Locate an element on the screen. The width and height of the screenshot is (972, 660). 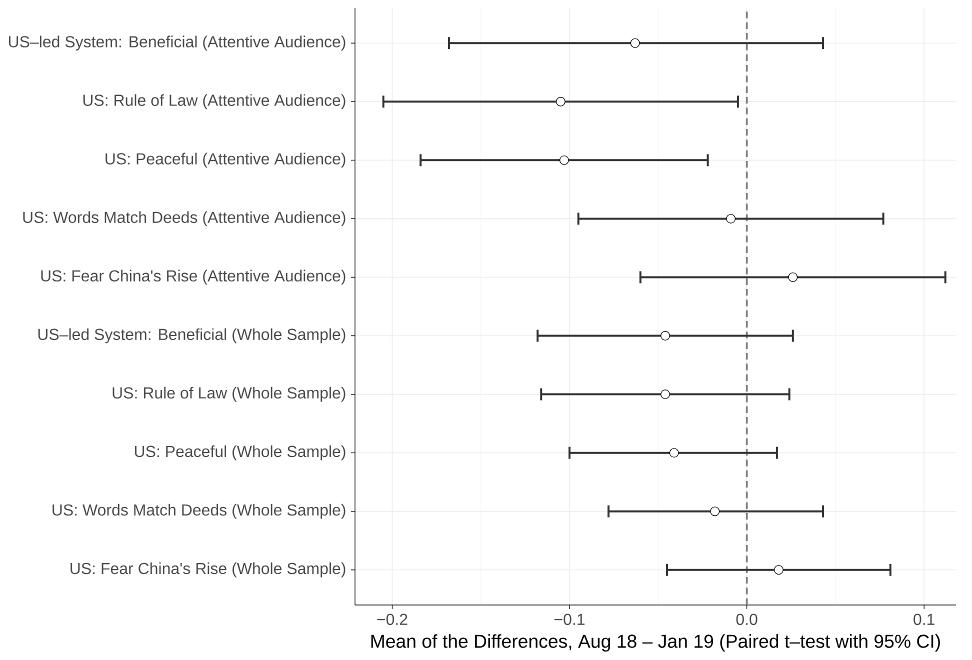
y-tick-label: US–led System: Beneficial (Attentive Audience) is located at coordinates (177, 43).